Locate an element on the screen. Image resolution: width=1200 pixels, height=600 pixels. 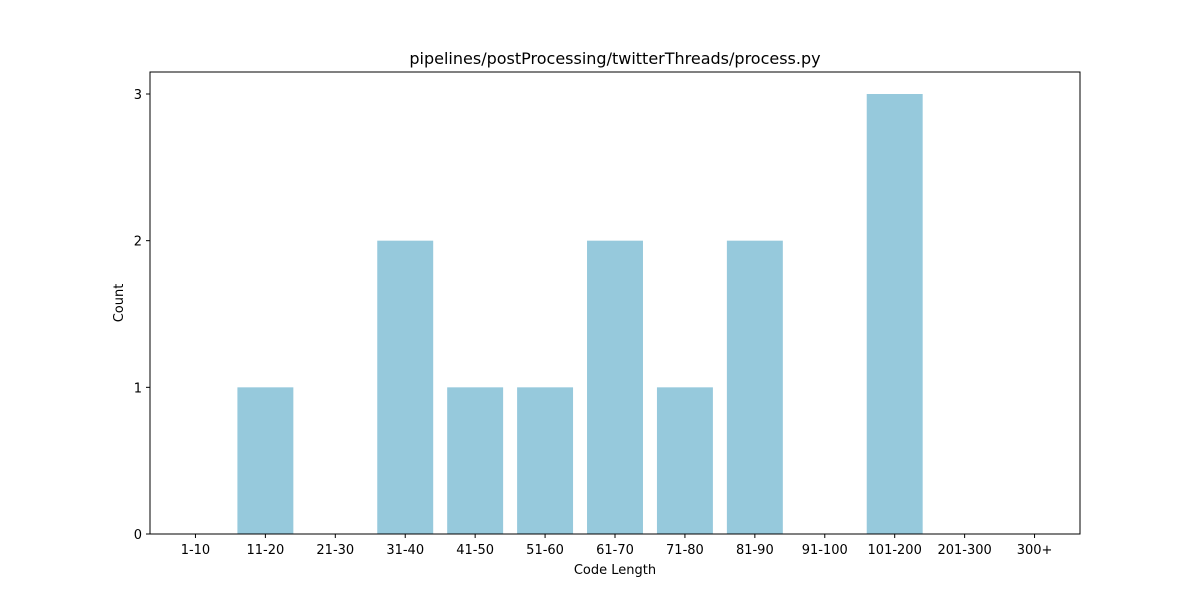
x-tick-label: 51-60 is located at coordinates (545, 550).